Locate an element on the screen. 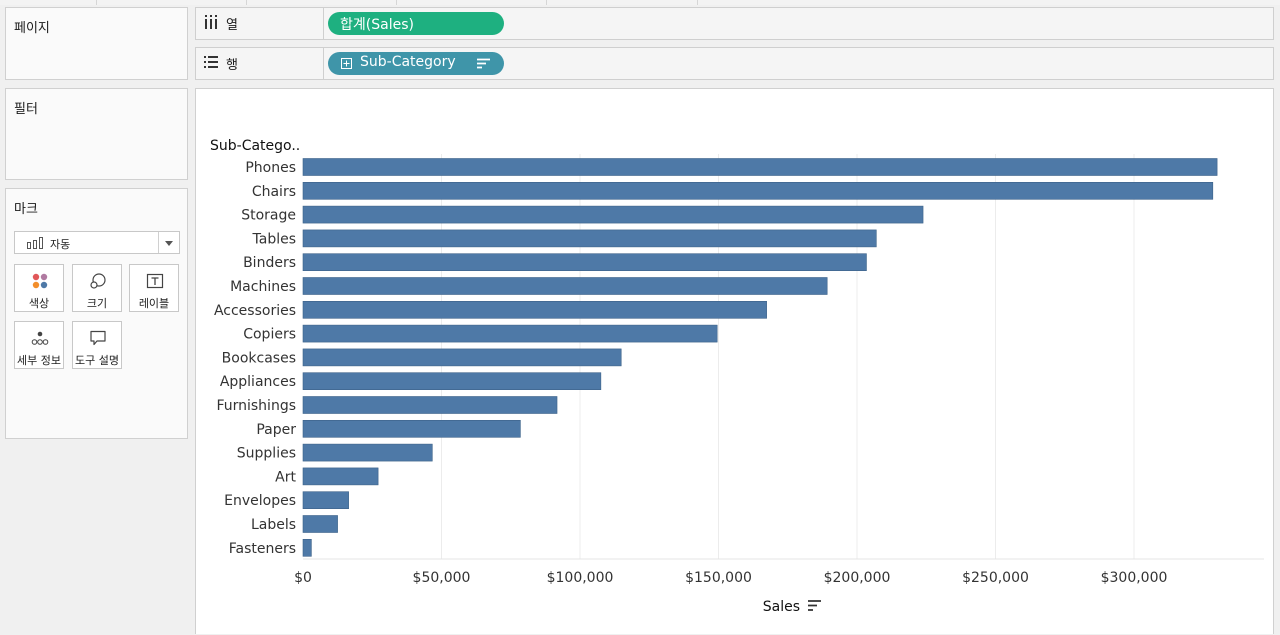 The height and width of the screenshot is (635, 1280). columns-label: 열 is located at coordinates (232, 25).